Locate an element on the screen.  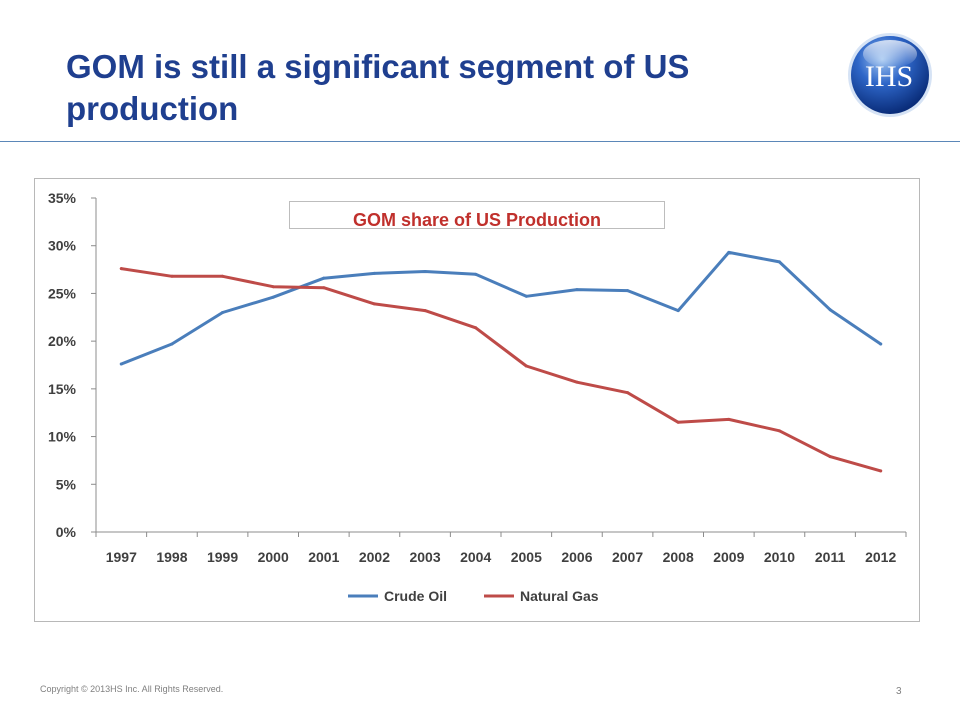
y-tick-label: 35% is located at coordinates (62, 198).